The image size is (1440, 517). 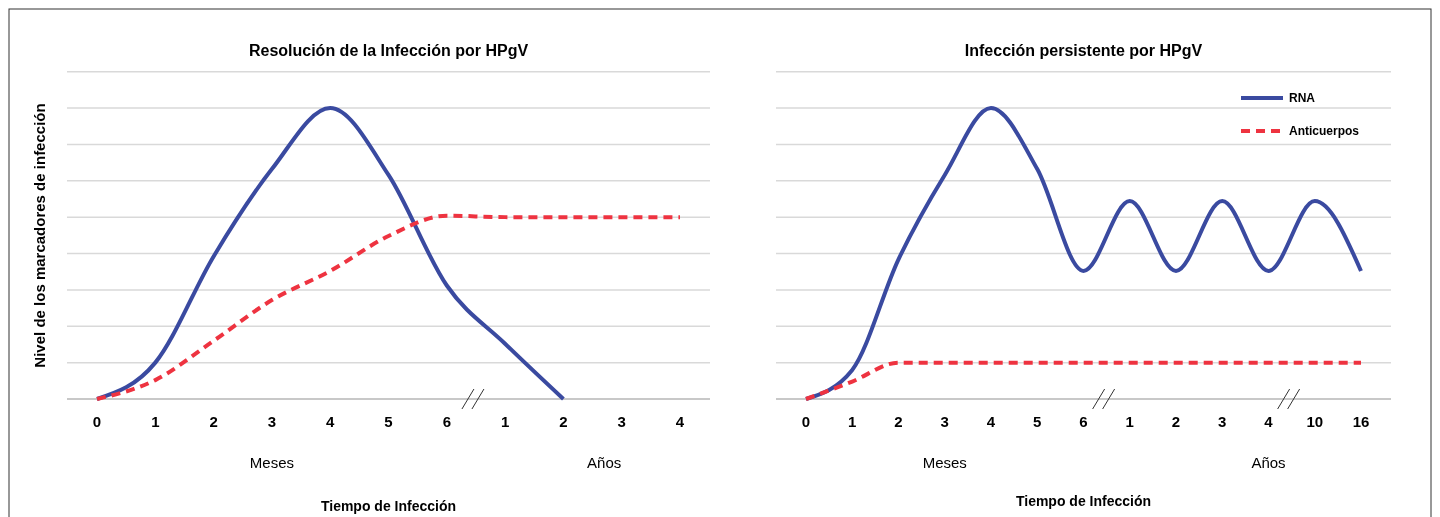 I want to click on chart-title: Infección persistente por HPgV, so click(x=1083, y=50).